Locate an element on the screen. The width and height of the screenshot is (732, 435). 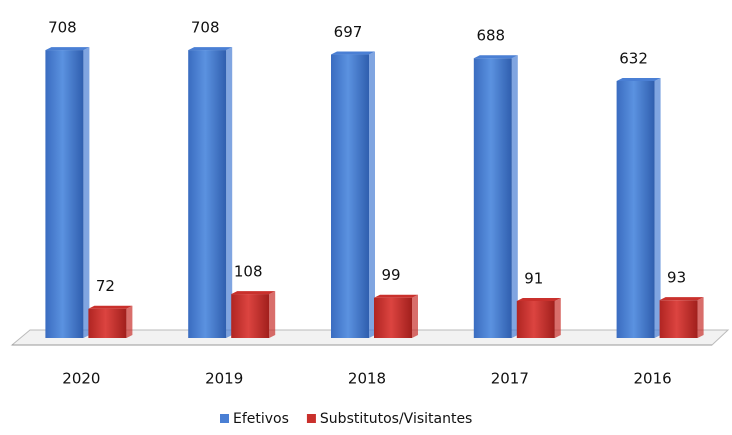
value-label: 99 is located at coordinates (390, 275).